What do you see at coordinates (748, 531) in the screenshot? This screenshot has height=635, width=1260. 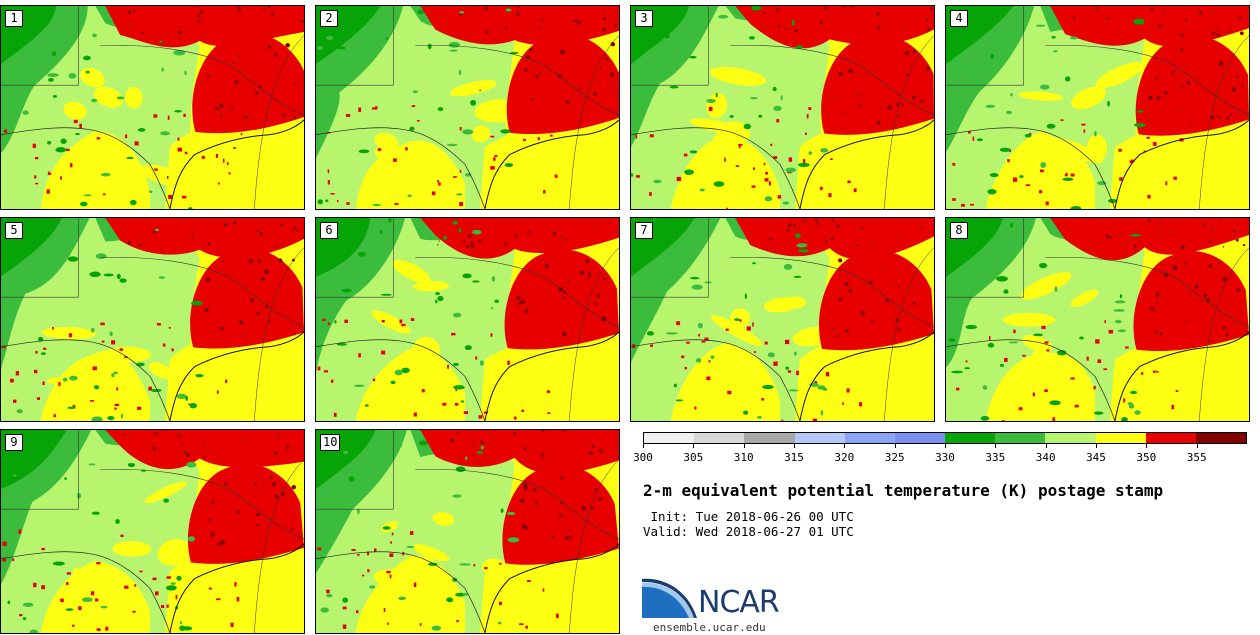 I see `valid-time: Valid: Wed 2018-06-27 01 UTC` at bounding box center [748, 531].